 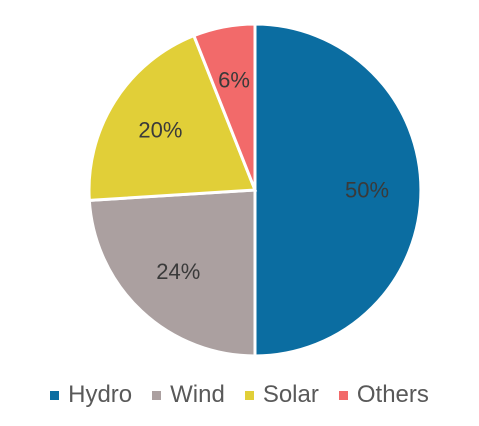 What do you see at coordinates (157, 395) in the screenshot?
I see `legend-swatch-wind` at bounding box center [157, 395].